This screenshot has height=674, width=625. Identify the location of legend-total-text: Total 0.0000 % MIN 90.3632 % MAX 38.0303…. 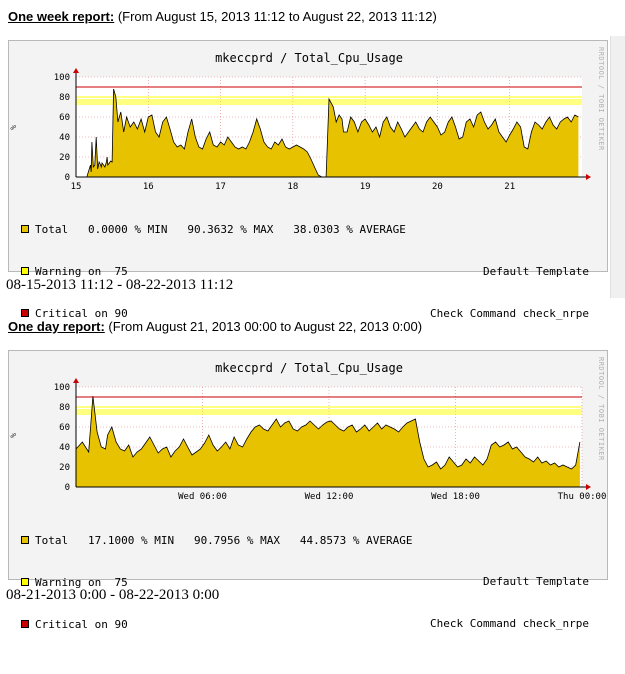
(220, 229).